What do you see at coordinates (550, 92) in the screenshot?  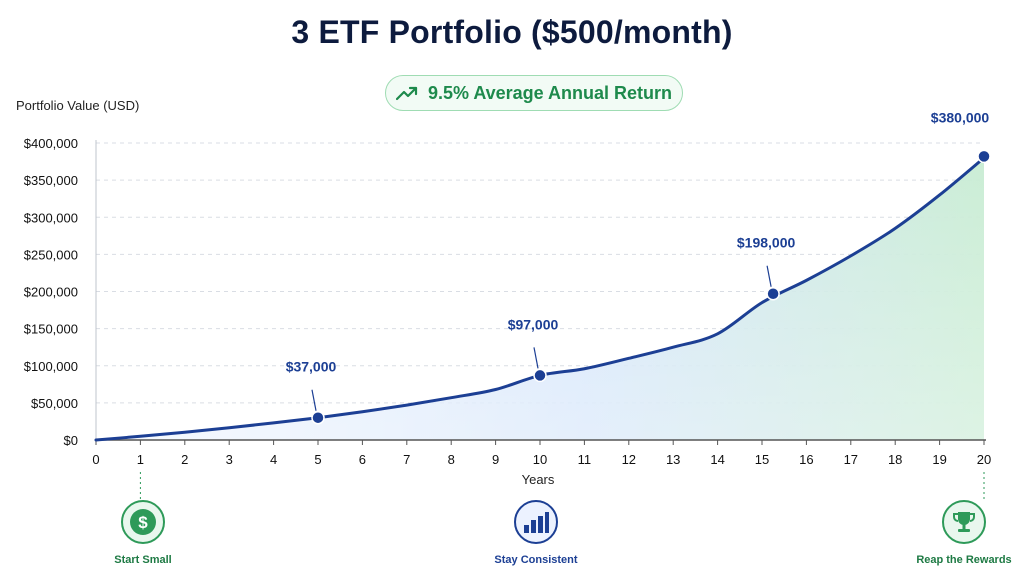 I see `return-badge-label: 9.5% Average Annual Return` at bounding box center [550, 92].